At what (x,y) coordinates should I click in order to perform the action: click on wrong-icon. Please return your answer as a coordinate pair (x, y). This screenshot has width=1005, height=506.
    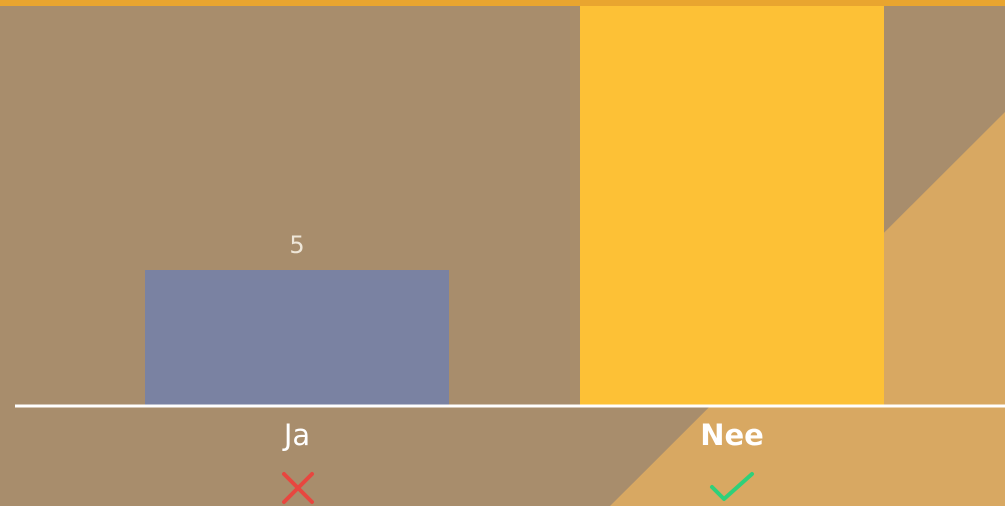
    Looking at the image, I should click on (298, 488).